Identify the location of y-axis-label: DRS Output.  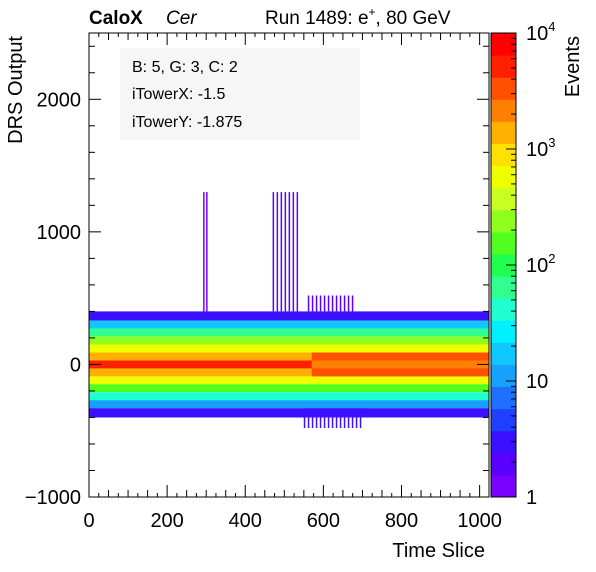
(16, 90).